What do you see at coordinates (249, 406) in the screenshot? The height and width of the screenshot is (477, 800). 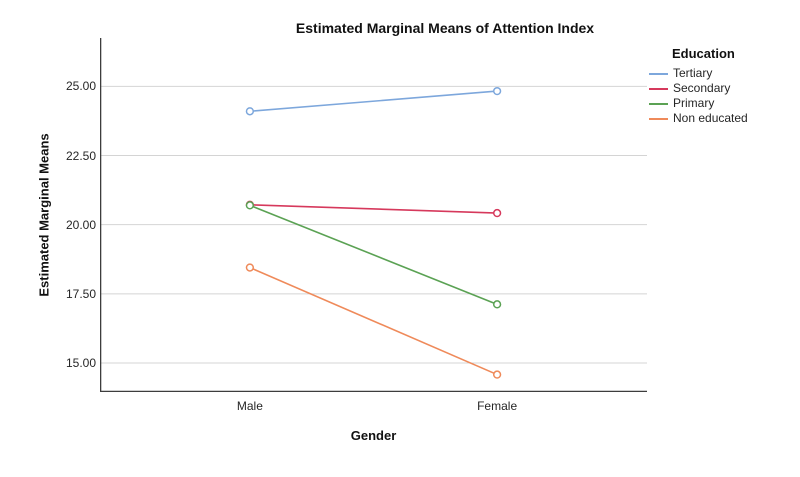 I see `x-tick-label-male: Male` at bounding box center [249, 406].